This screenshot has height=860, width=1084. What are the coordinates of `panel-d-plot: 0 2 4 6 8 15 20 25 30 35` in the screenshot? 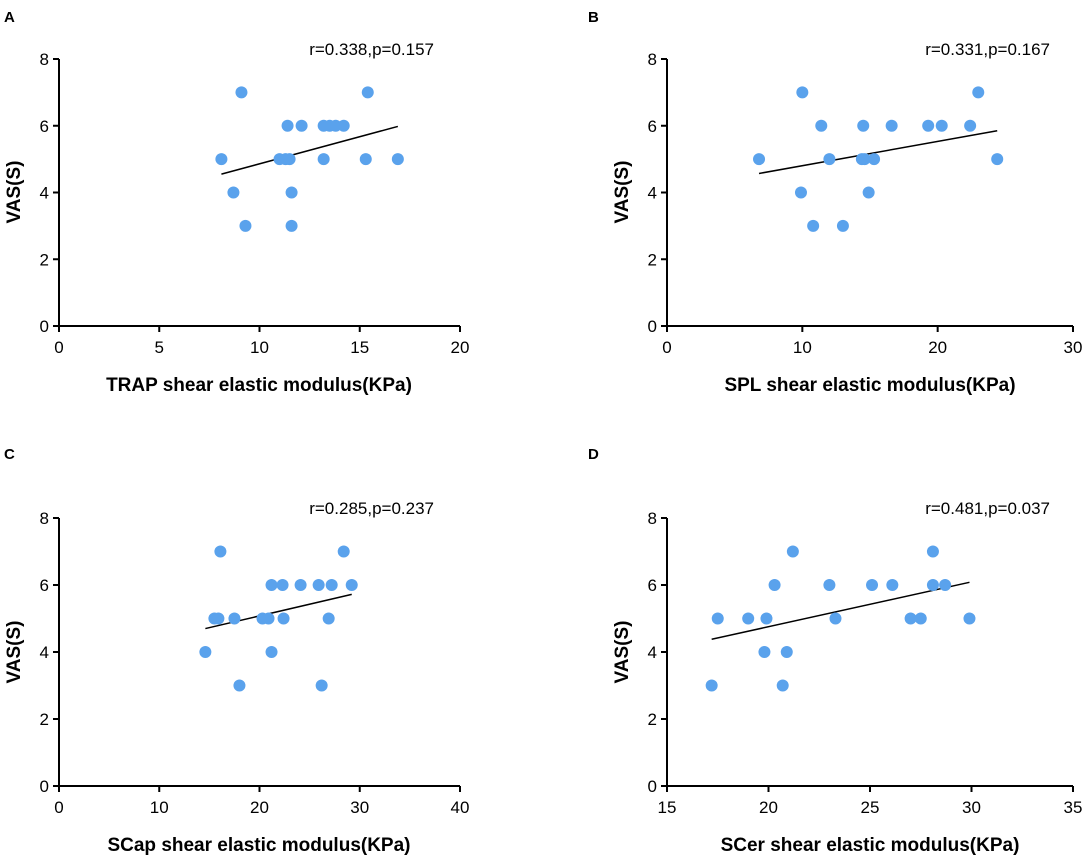 It's located at (865, 663).